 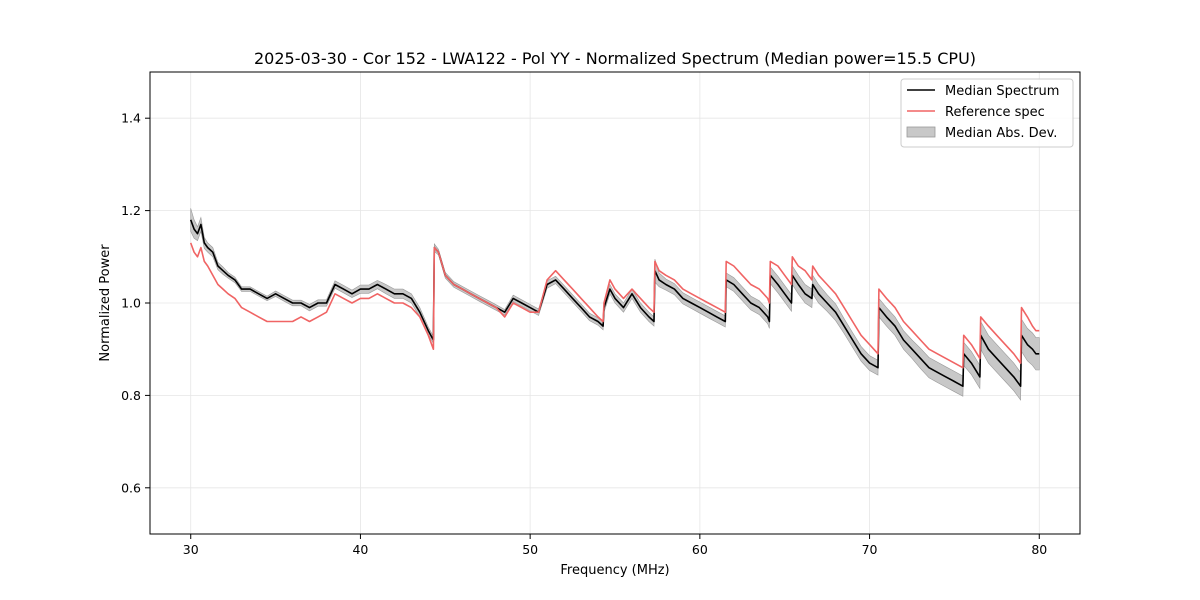 I want to click on x-tick-label: 30, so click(x=191, y=549).